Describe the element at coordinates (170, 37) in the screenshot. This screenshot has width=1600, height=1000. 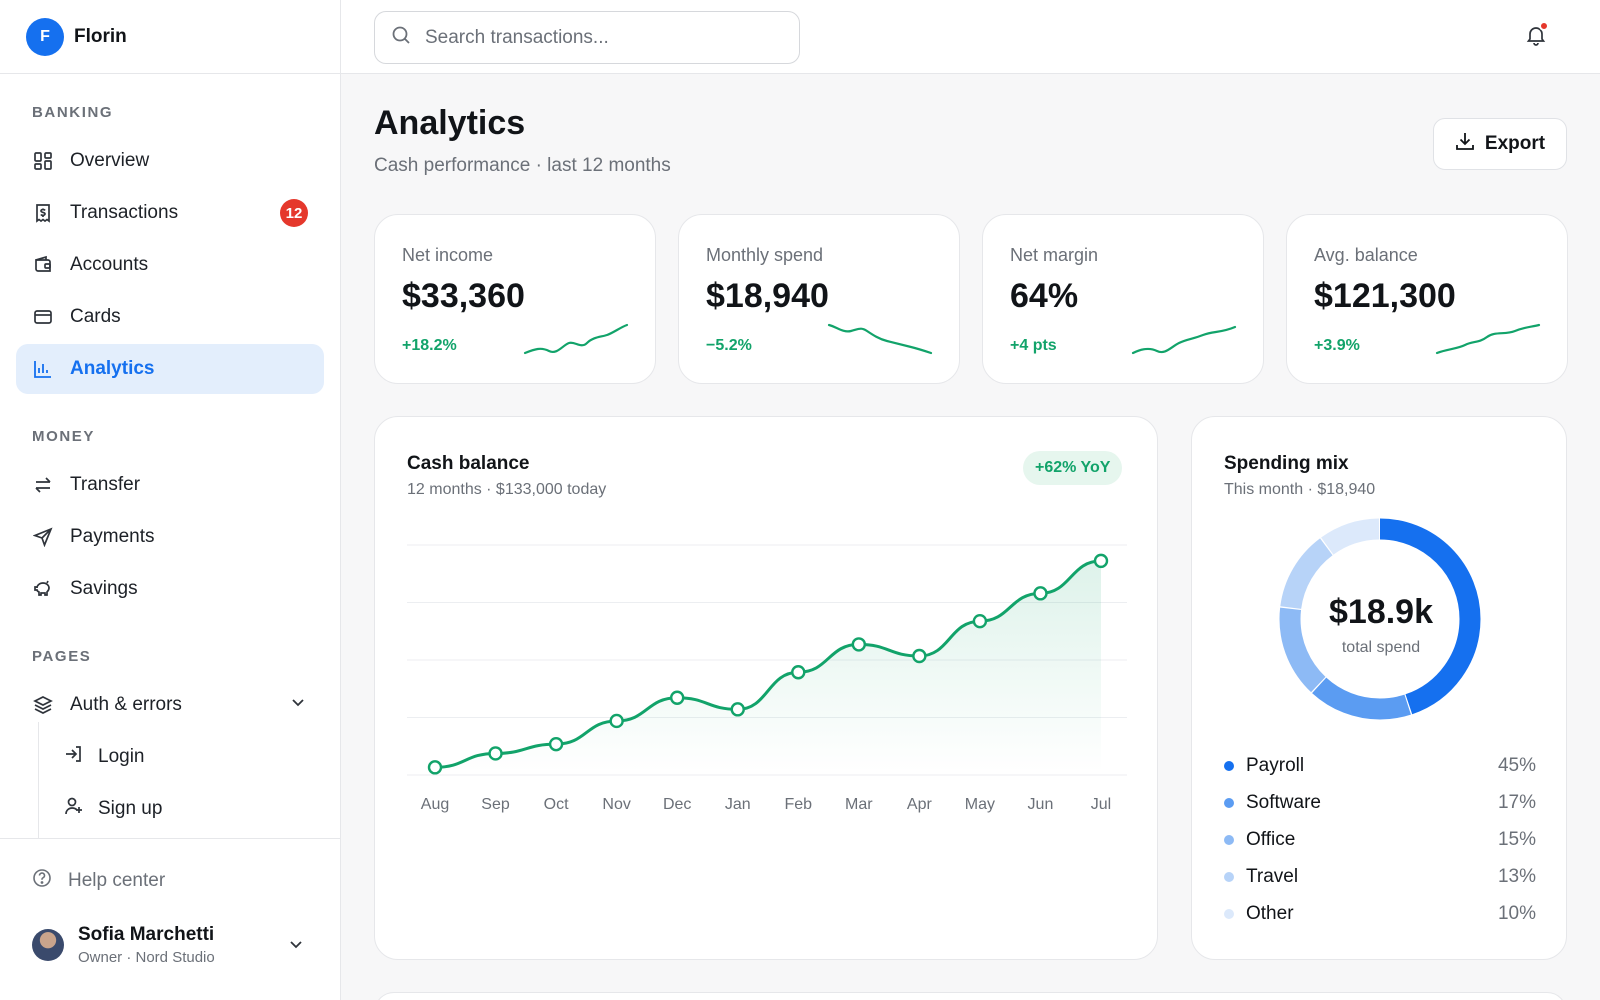
I see `brand: F Florin` at that location.